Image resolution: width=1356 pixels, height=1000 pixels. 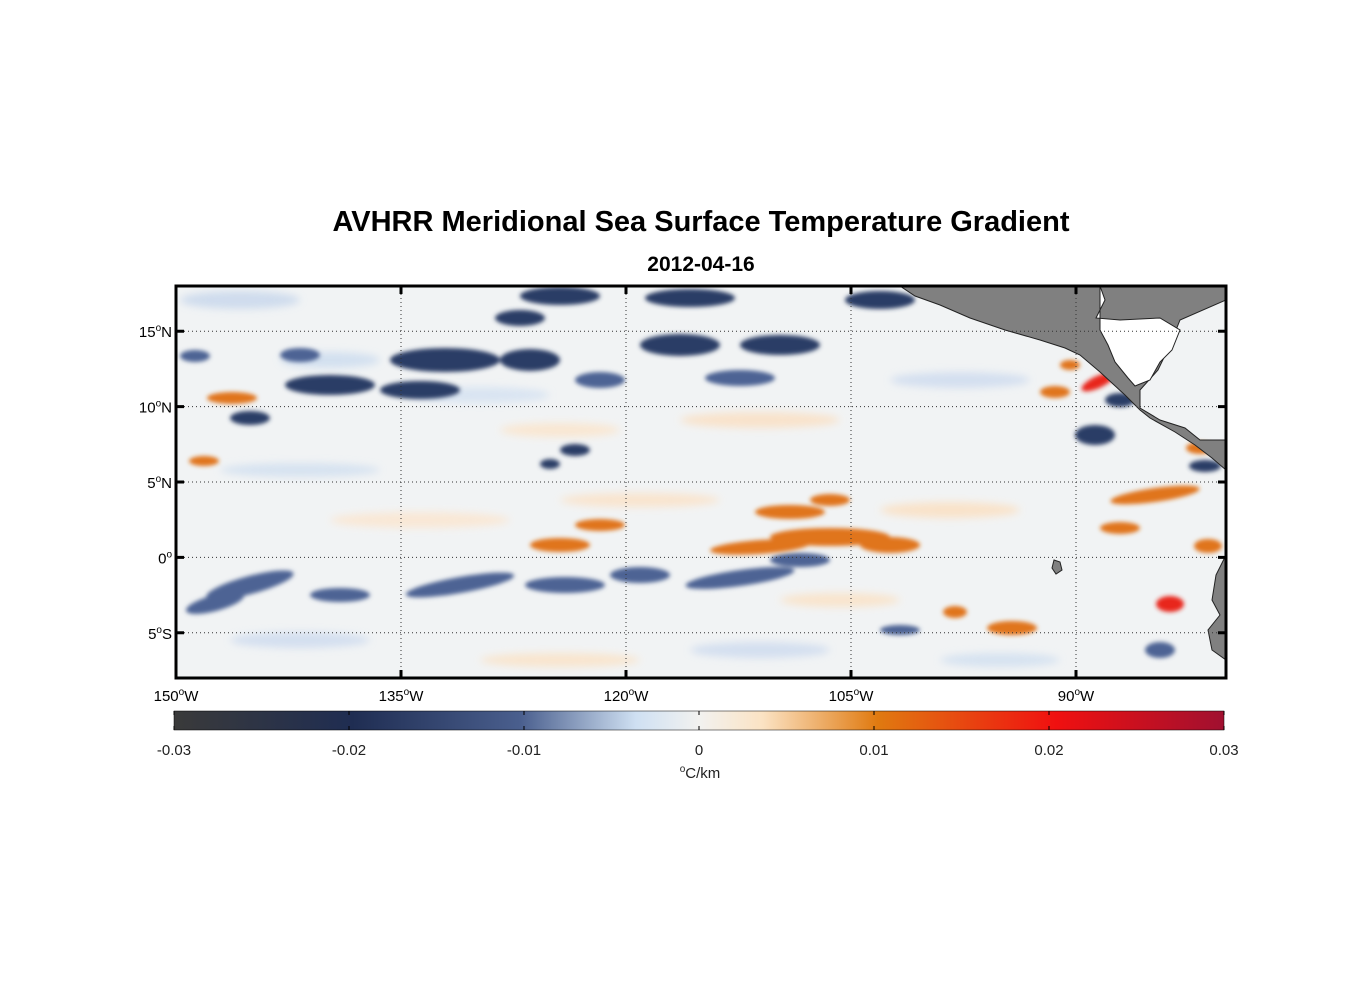 What do you see at coordinates (349, 750) in the screenshot?
I see `colorbar-tick-label: -0.02` at bounding box center [349, 750].